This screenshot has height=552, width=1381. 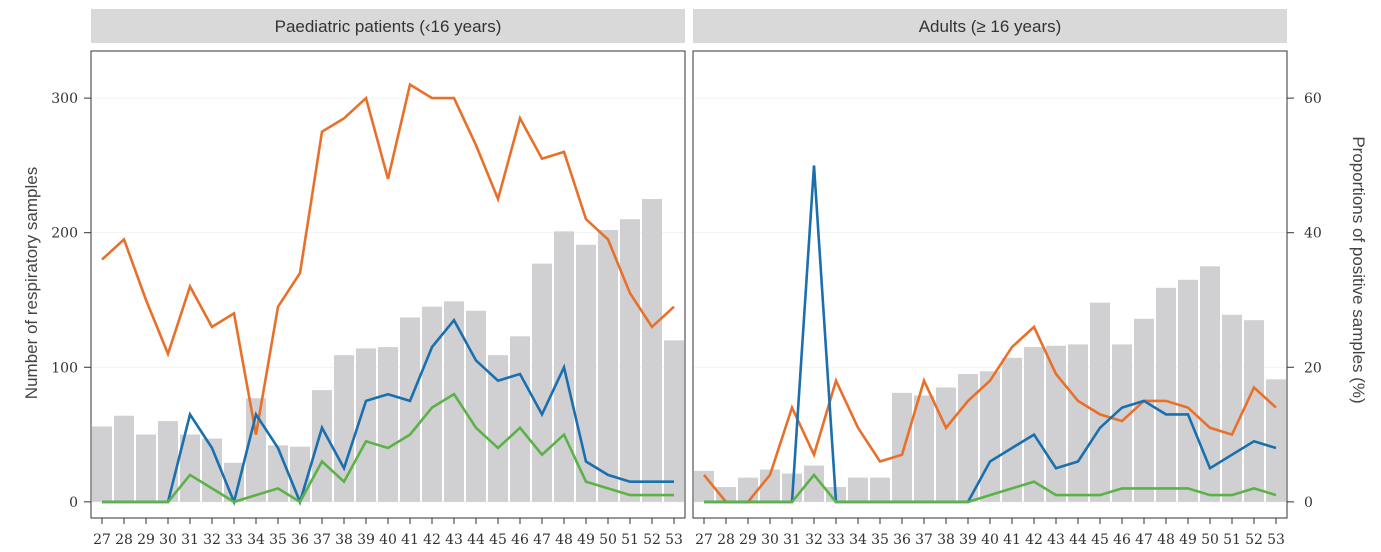 What do you see at coordinates (344, 540) in the screenshot?
I see `x-tick-label: 38` at bounding box center [344, 540].